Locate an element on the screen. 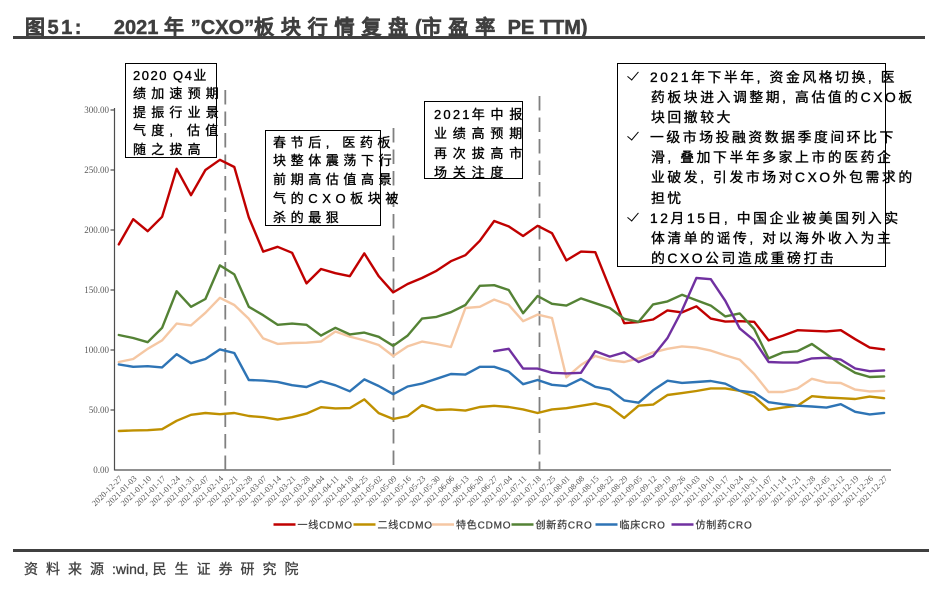 The width and height of the screenshot is (942, 592). svg-text: 150.00 is located at coordinates (96, 290).